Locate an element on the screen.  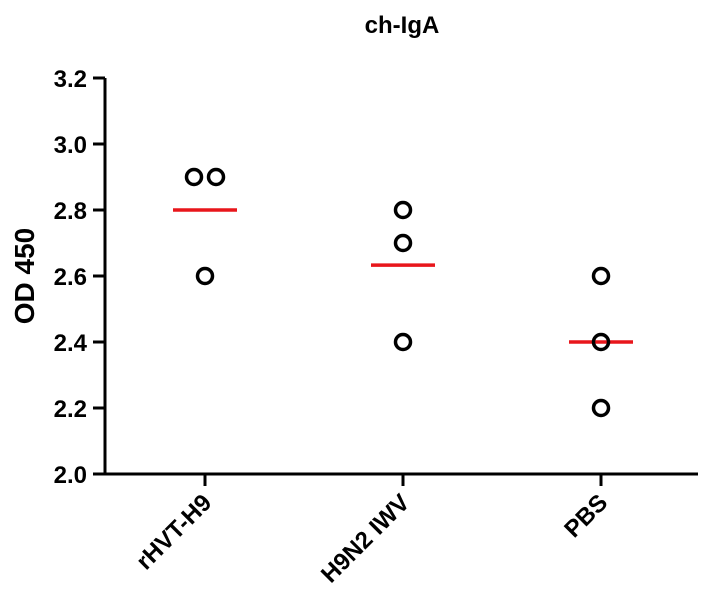
y-ticks: 2.0 2.2 2.4 2.6 2.8 3.0 3.2 is located at coordinates (79, 277).